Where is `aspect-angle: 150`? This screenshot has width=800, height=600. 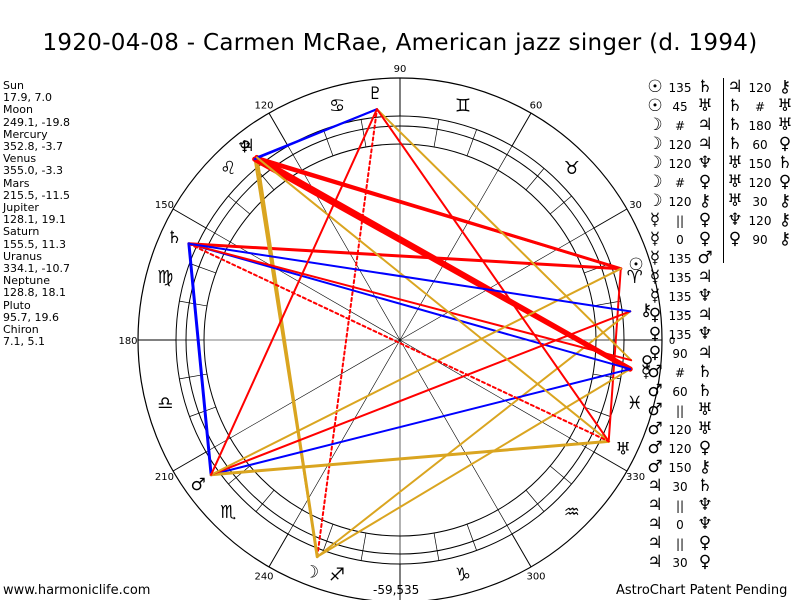 aspect-angle: 150 is located at coordinates (760, 164).